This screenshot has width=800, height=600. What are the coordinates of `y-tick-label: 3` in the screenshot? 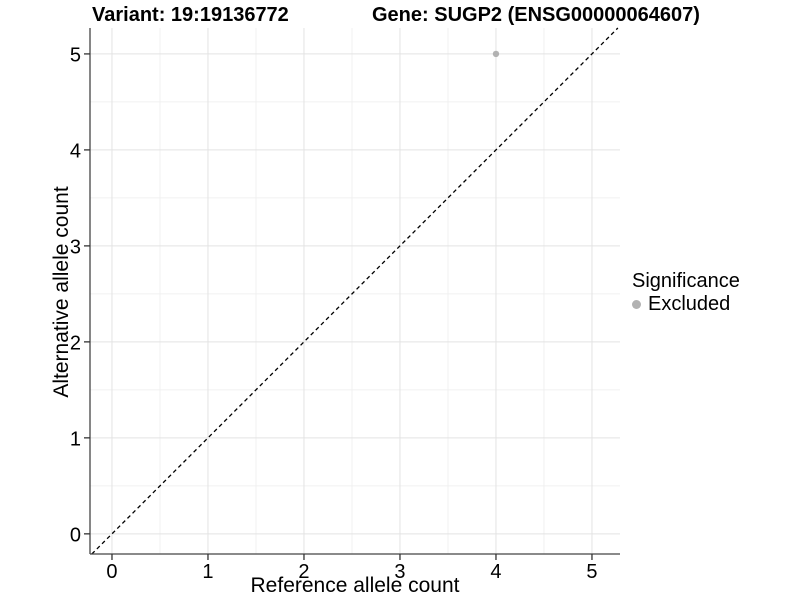 It's located at (75, 247).